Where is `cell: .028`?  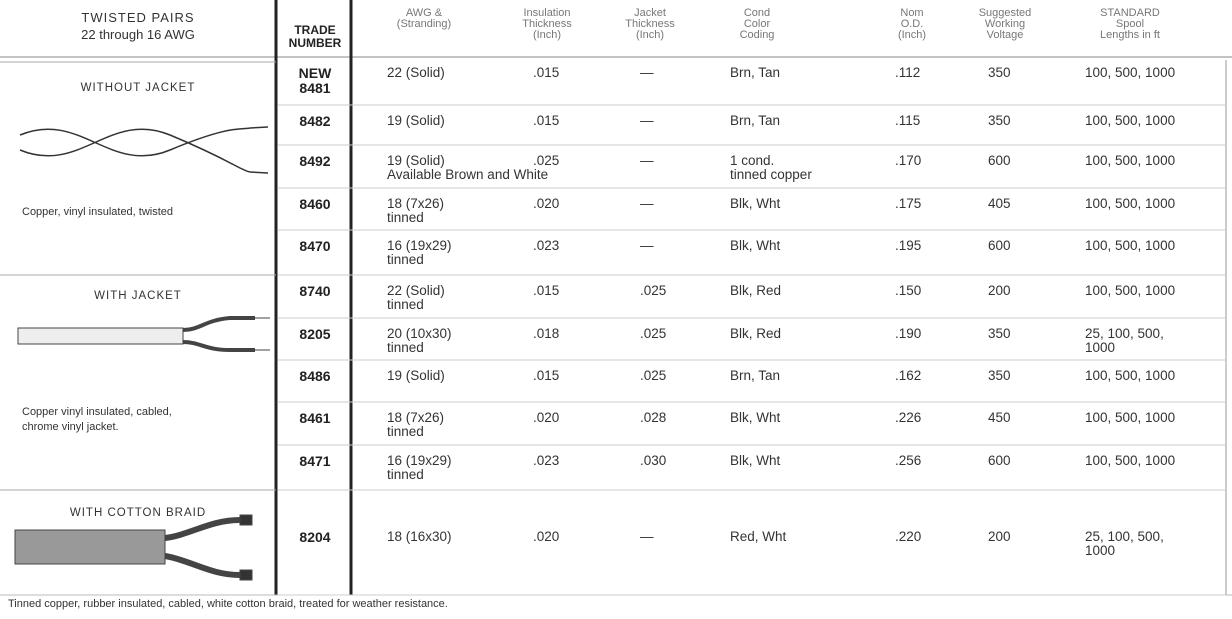 cell: .028 is located at coordinates (653, 417).